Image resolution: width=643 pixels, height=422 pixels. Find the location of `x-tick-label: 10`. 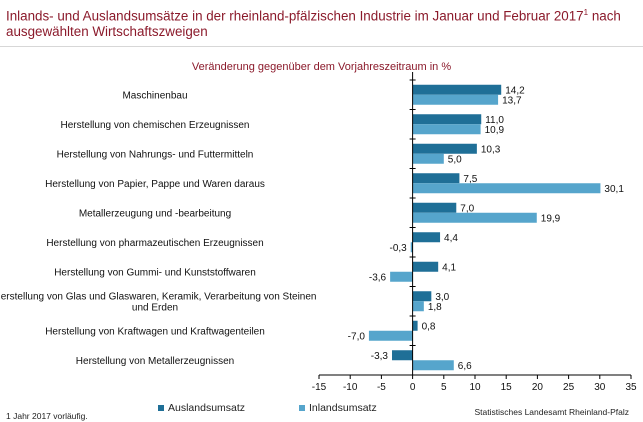

x-tick-label: 10 is located at coordinates (475, 387).